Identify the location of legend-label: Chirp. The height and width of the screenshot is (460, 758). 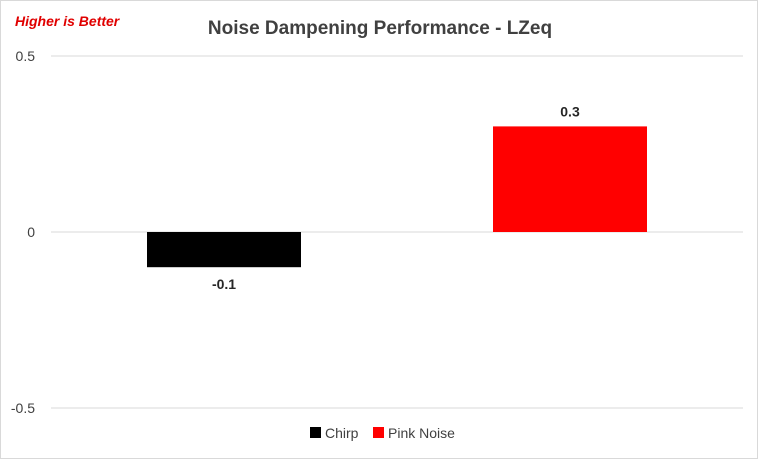
(342, 433).